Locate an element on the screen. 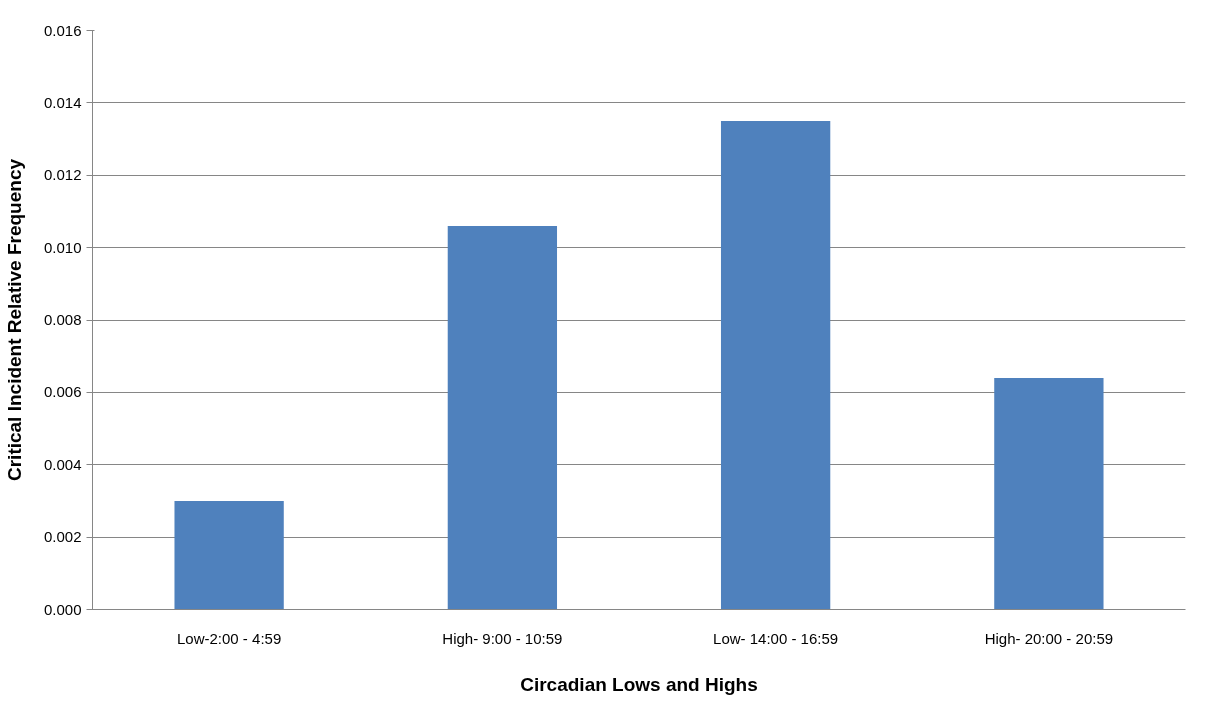 Image resolution: width=1225 pixels, height=707 pixels. y-tick-label: 0.004 is located at coordinates (62, 464).